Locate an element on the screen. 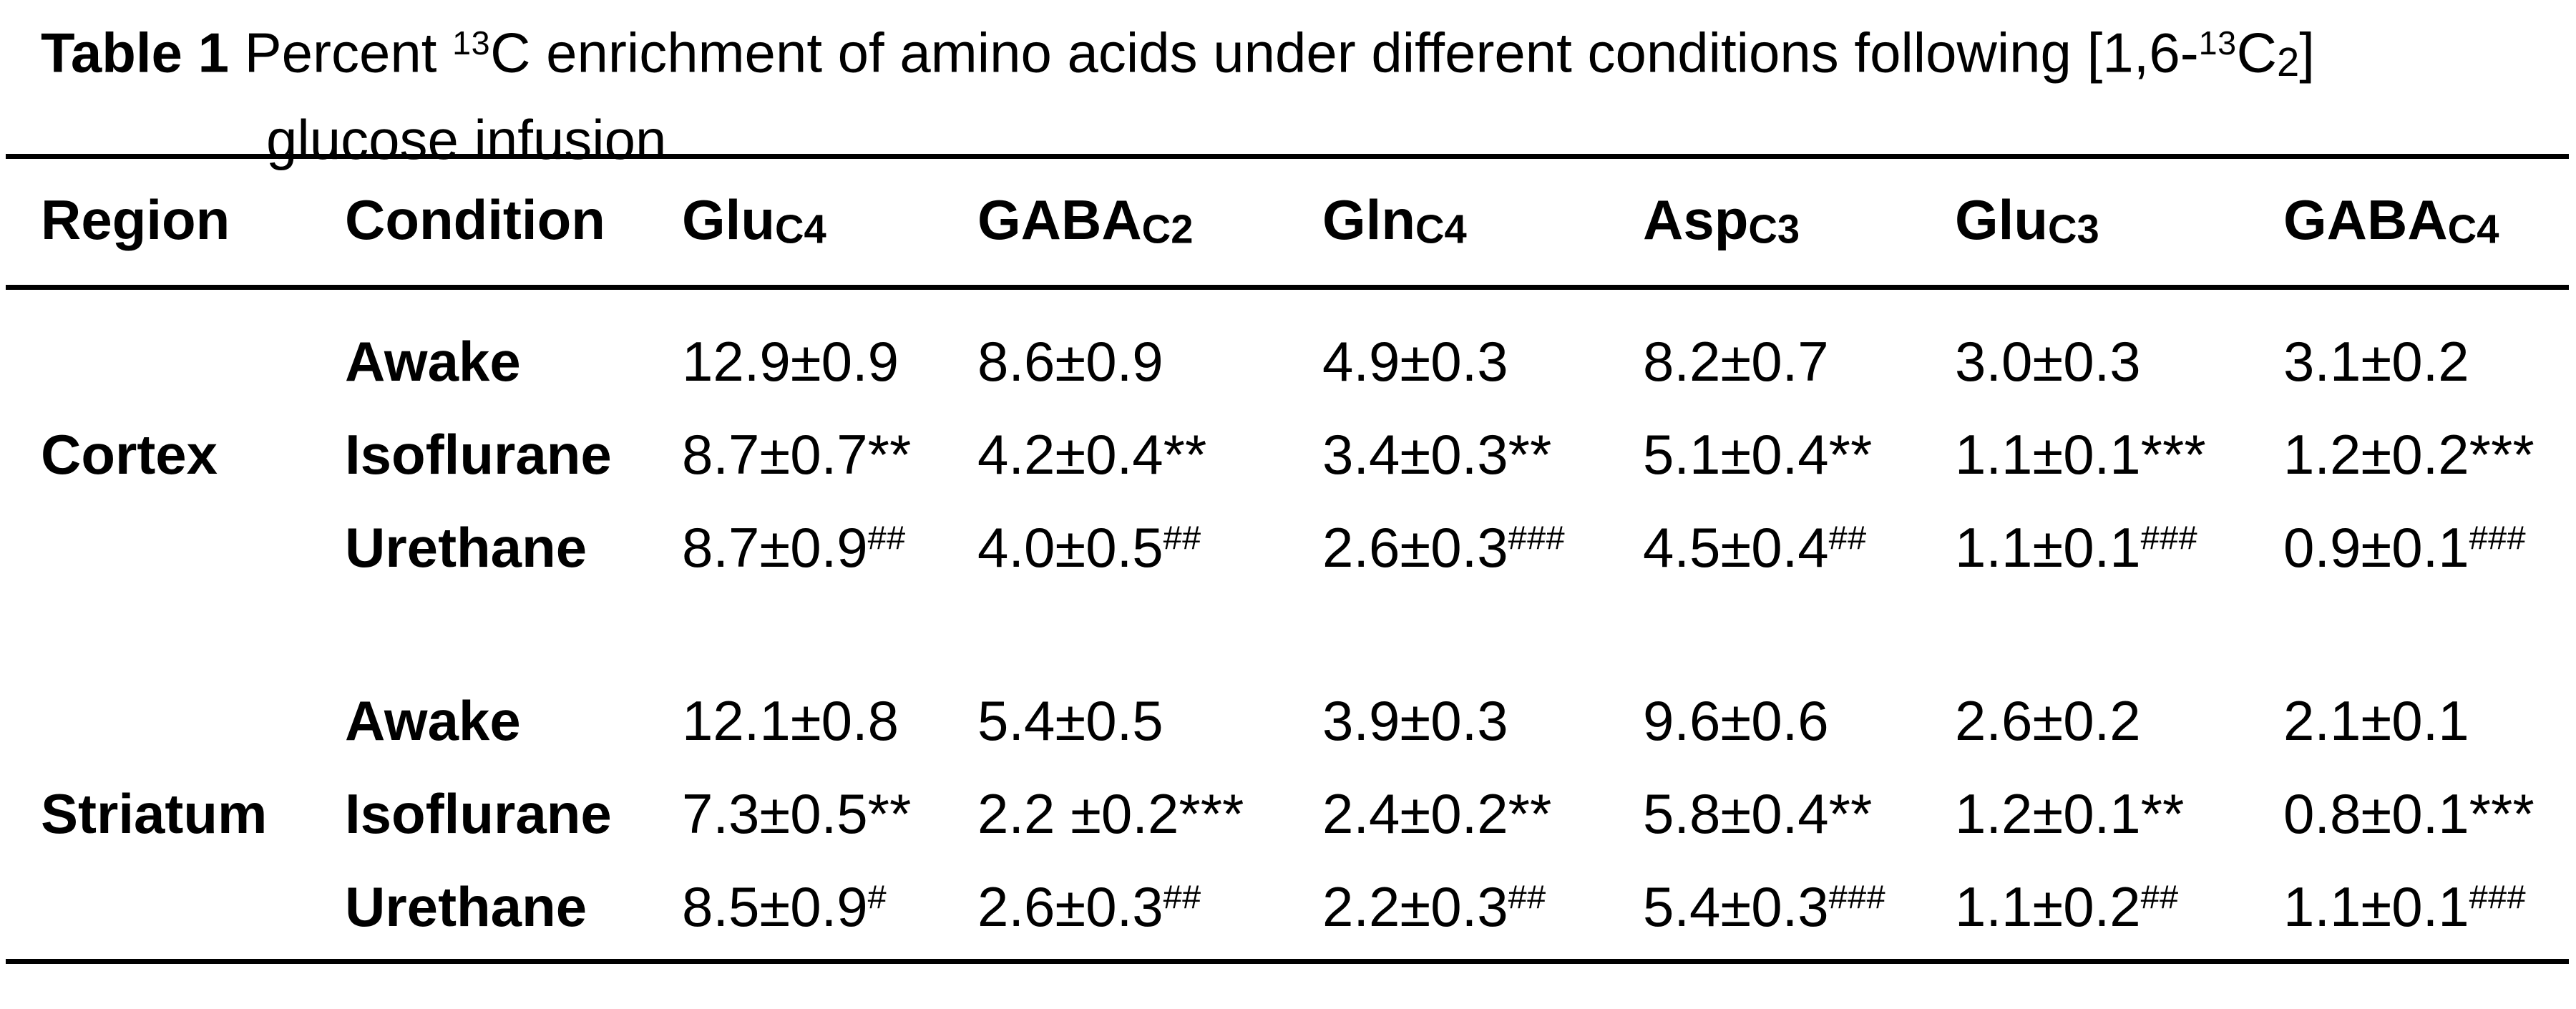 The width and height of the screenshot is (2576, 1009). region-cell: Striatum is located at coordinates (154, 813).